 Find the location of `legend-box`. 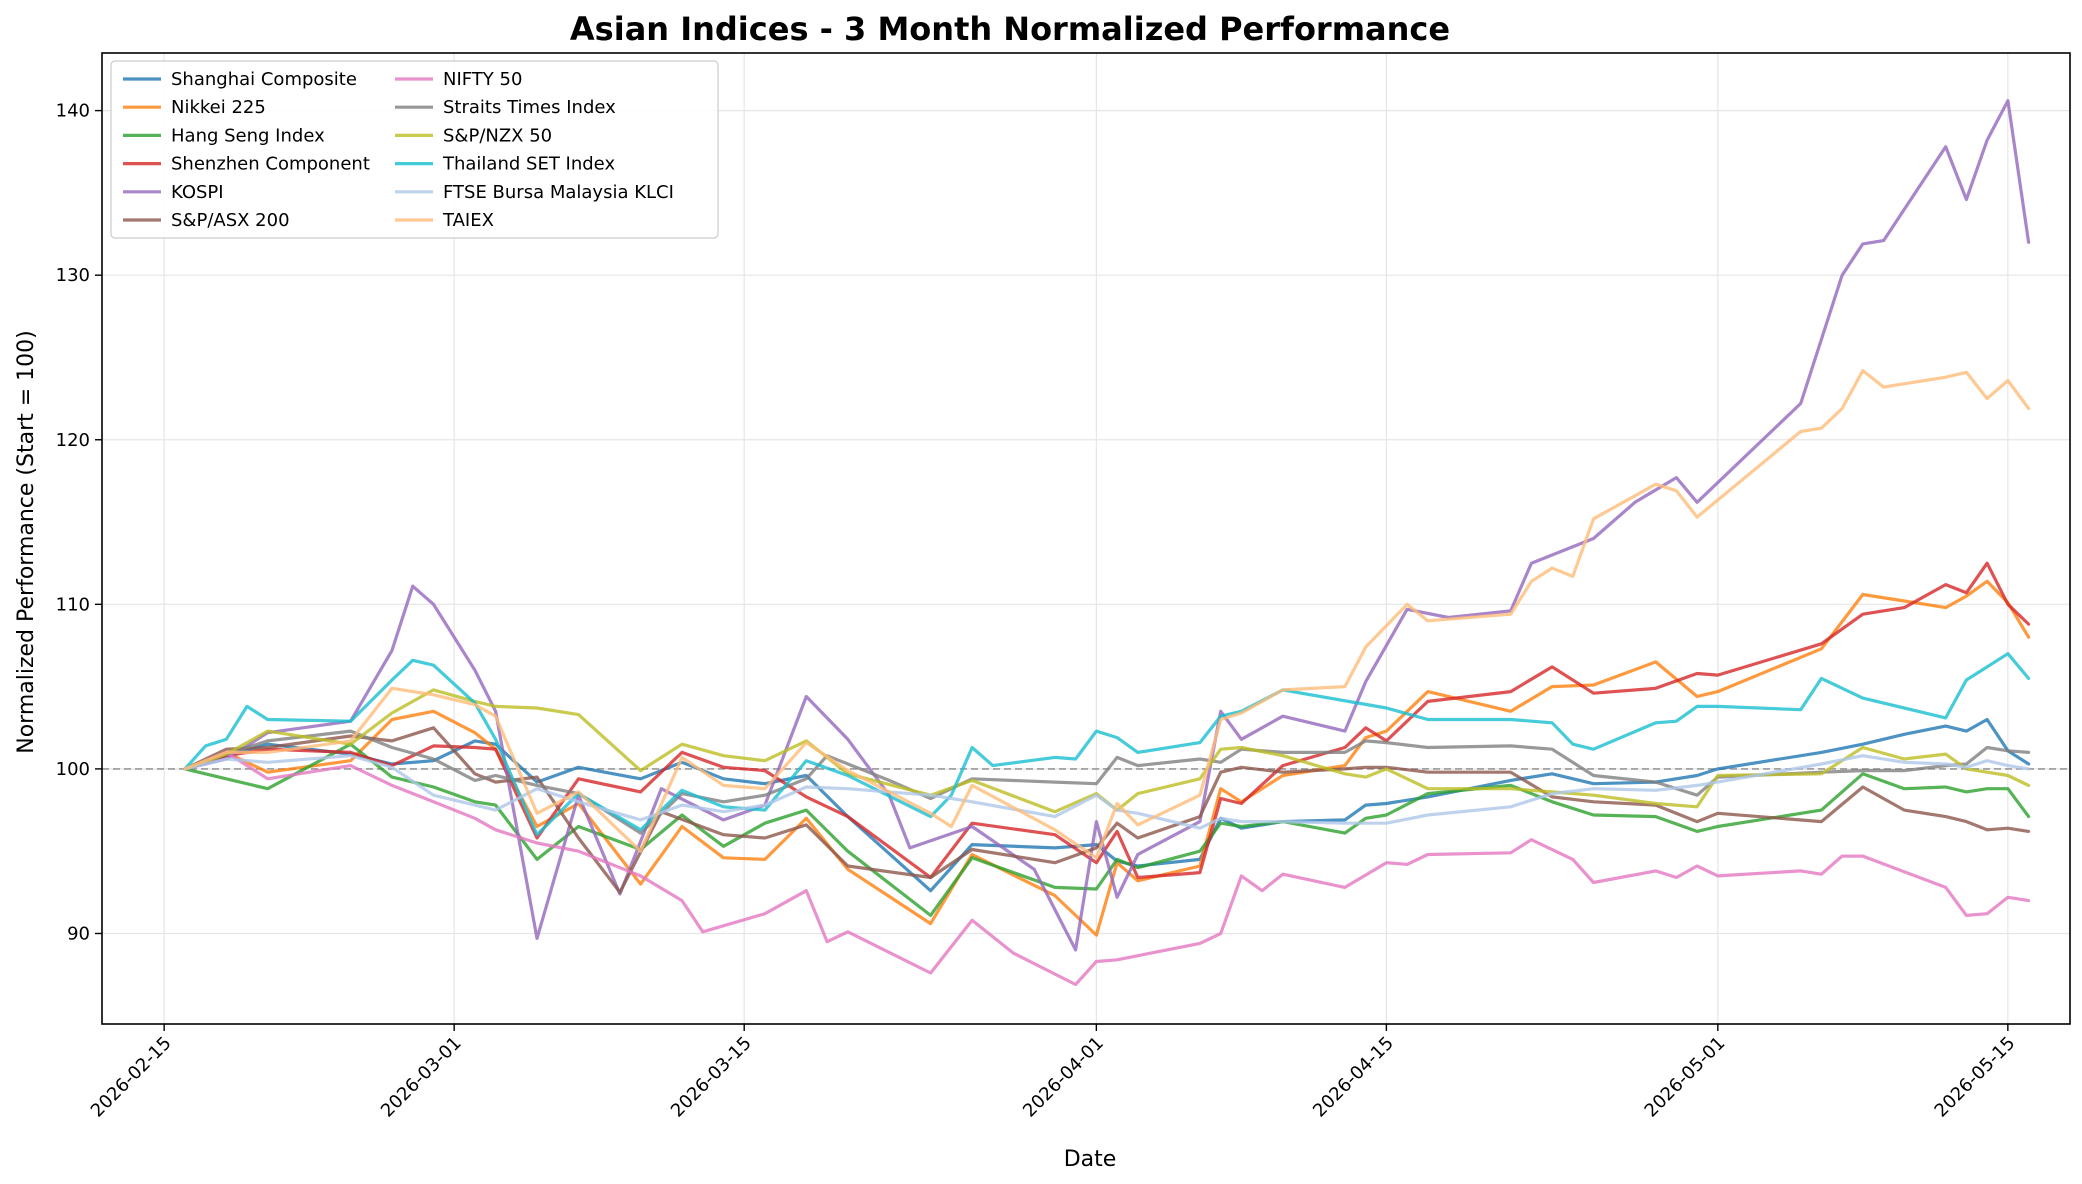

legend-box is located at coordinates (414, 149).